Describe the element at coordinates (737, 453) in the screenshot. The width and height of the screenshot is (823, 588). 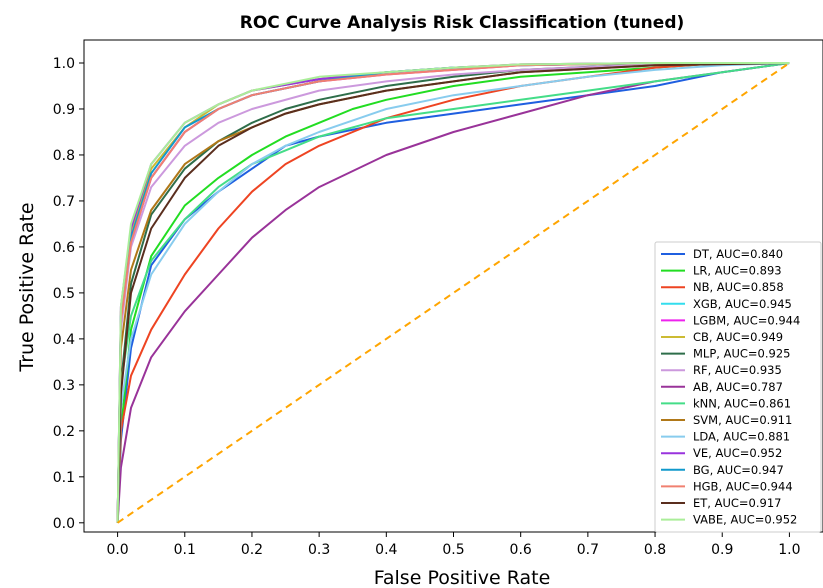
I see `legend-entry: VE, AUC=0.952` at that location.